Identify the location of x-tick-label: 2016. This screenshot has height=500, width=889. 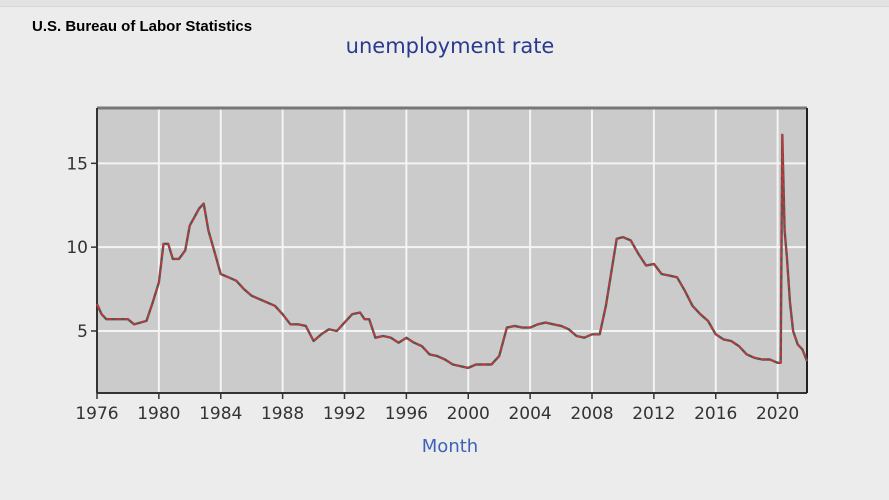
(715, 414).